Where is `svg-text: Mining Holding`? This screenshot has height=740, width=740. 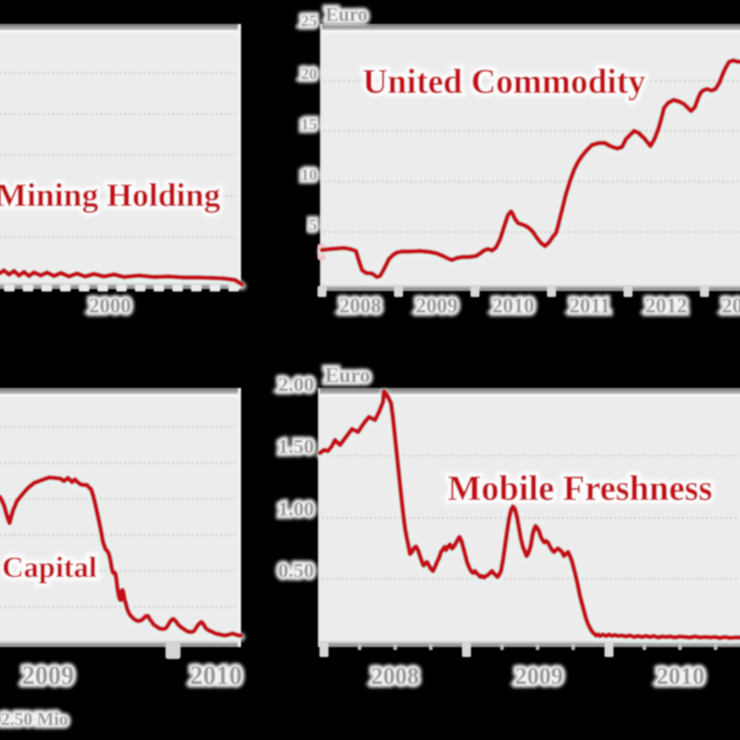 svg-text: Mining Holding is located at coordinates (110, 196).